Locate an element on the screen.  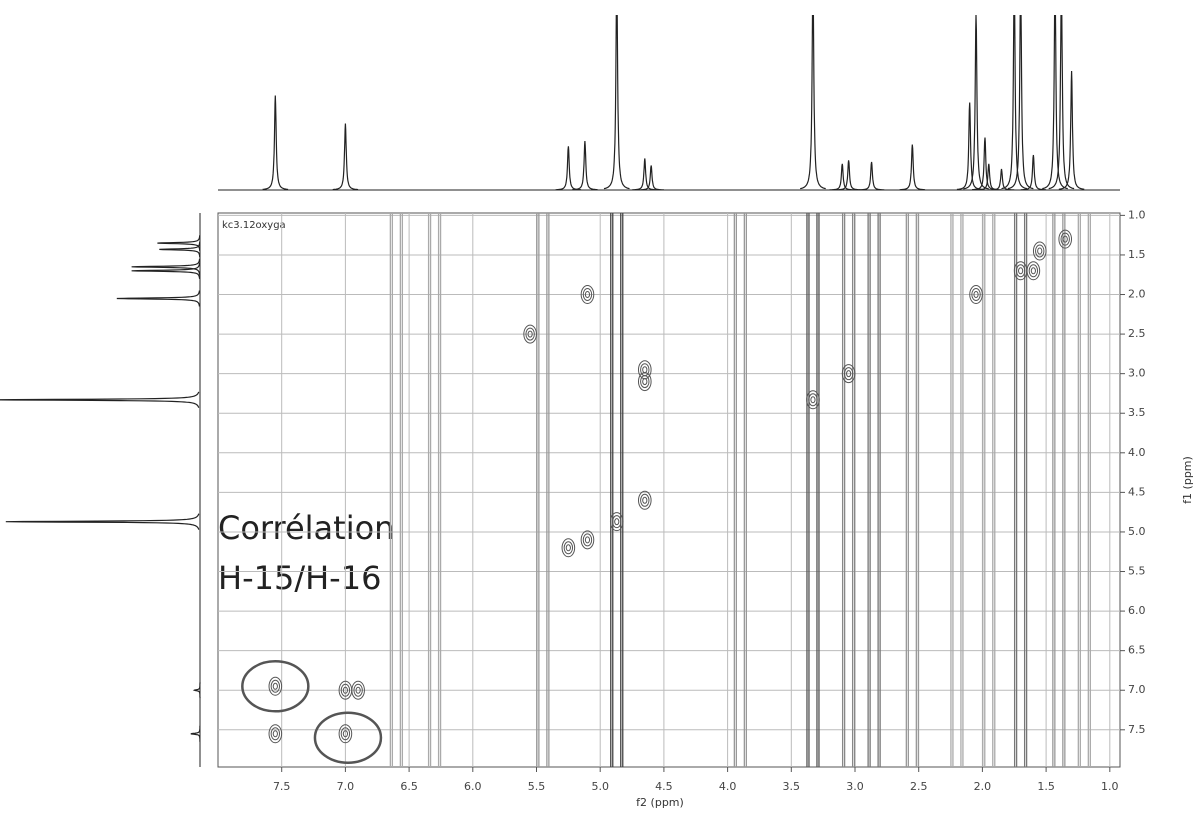
y-tick-label: 1.0 is located at coordinates (1137, 214).